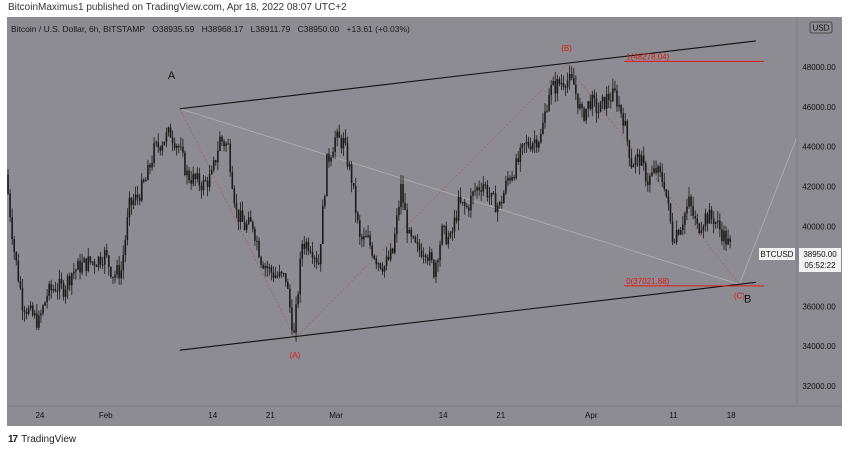  What do you see at coordinates (42, 439) in the screenshot?
I see `footer-brand: 17 TradingView` at bounding box center [42, 439].